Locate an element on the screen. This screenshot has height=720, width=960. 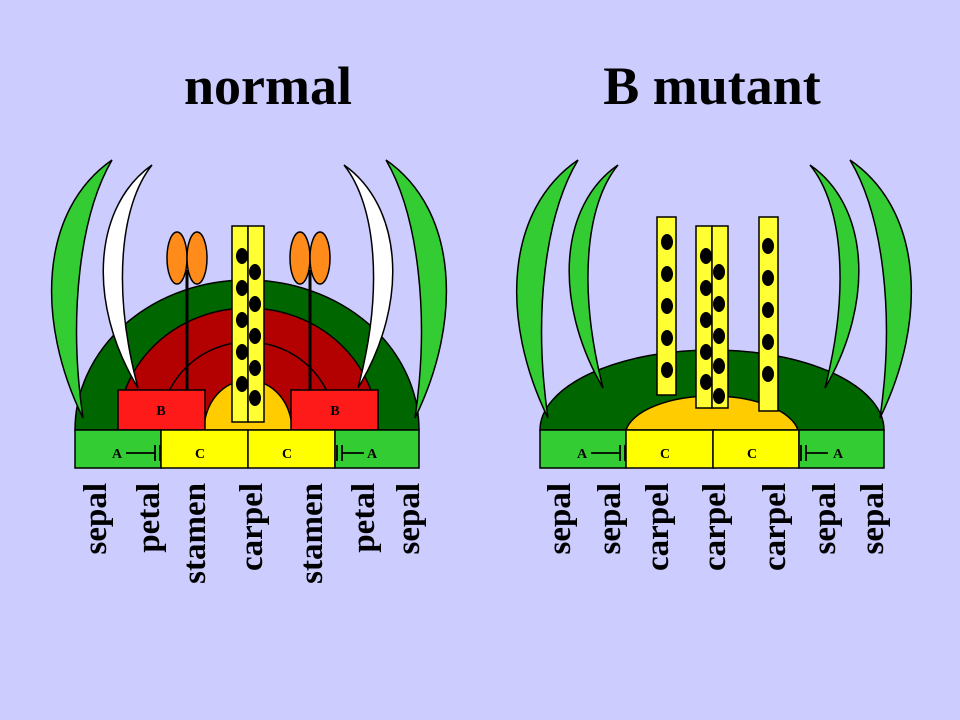
sepal-left is located at coordinates (81, 289).